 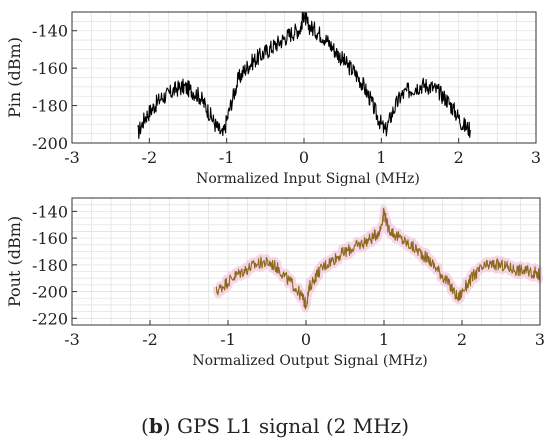 What do you see at coordinates (292, 426) in the screenshot?
I see `caption-text: GPS L1 signal (2 MHz)` at bounding box center [292, 426].